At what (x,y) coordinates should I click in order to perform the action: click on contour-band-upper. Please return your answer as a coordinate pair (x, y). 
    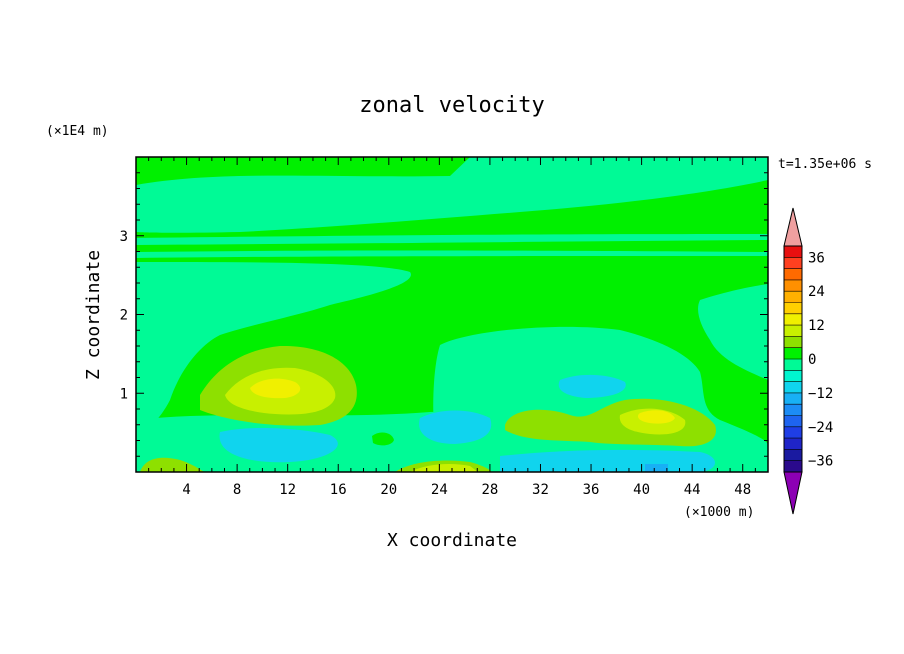
    Looking at the image, I should click on (452, 195).